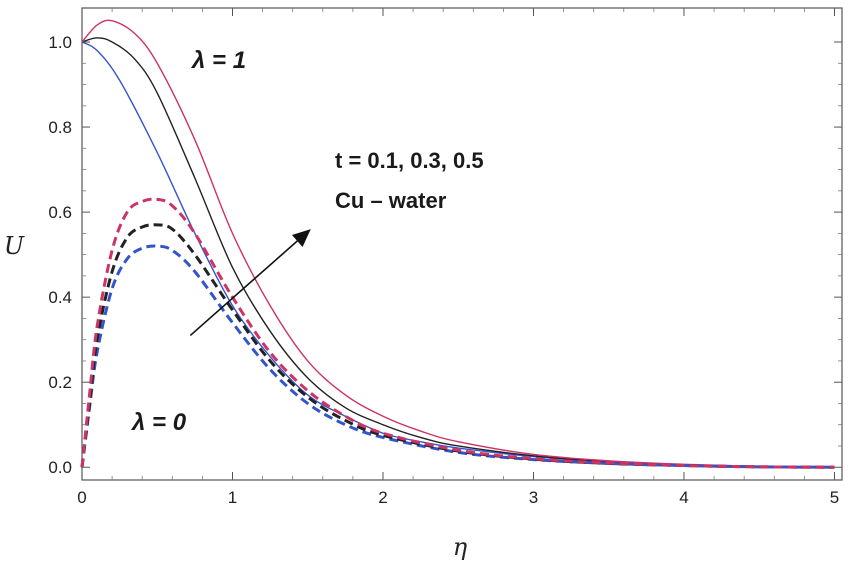 This screenshot has width=850, height=564. Describe the element at coordinates (382, 497) in the screenshot. I see `x-tick-label: 2` at that location.